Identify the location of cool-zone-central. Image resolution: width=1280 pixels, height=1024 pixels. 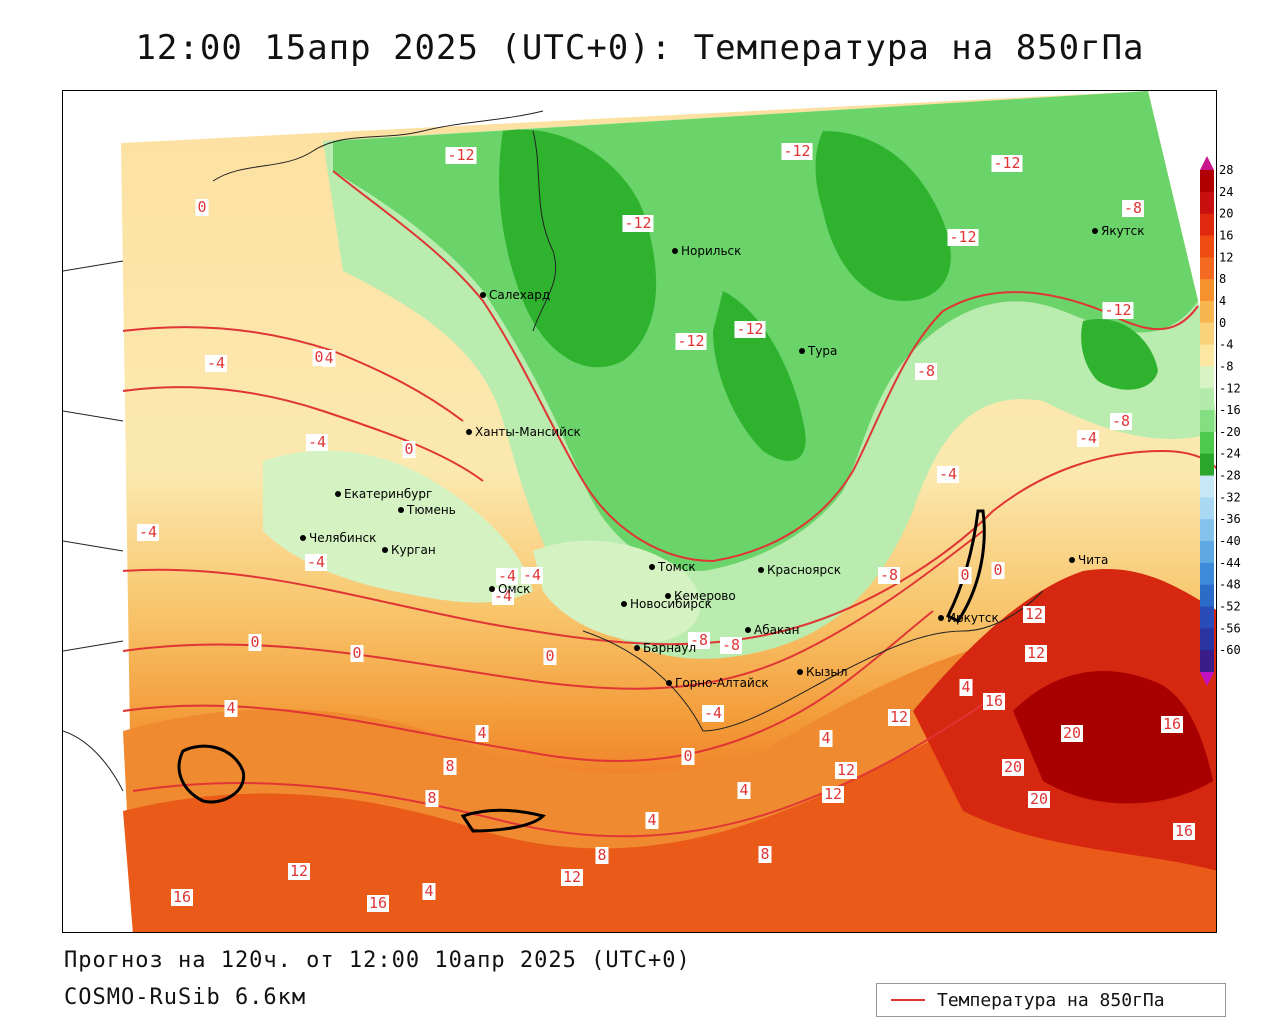
(617, 591).